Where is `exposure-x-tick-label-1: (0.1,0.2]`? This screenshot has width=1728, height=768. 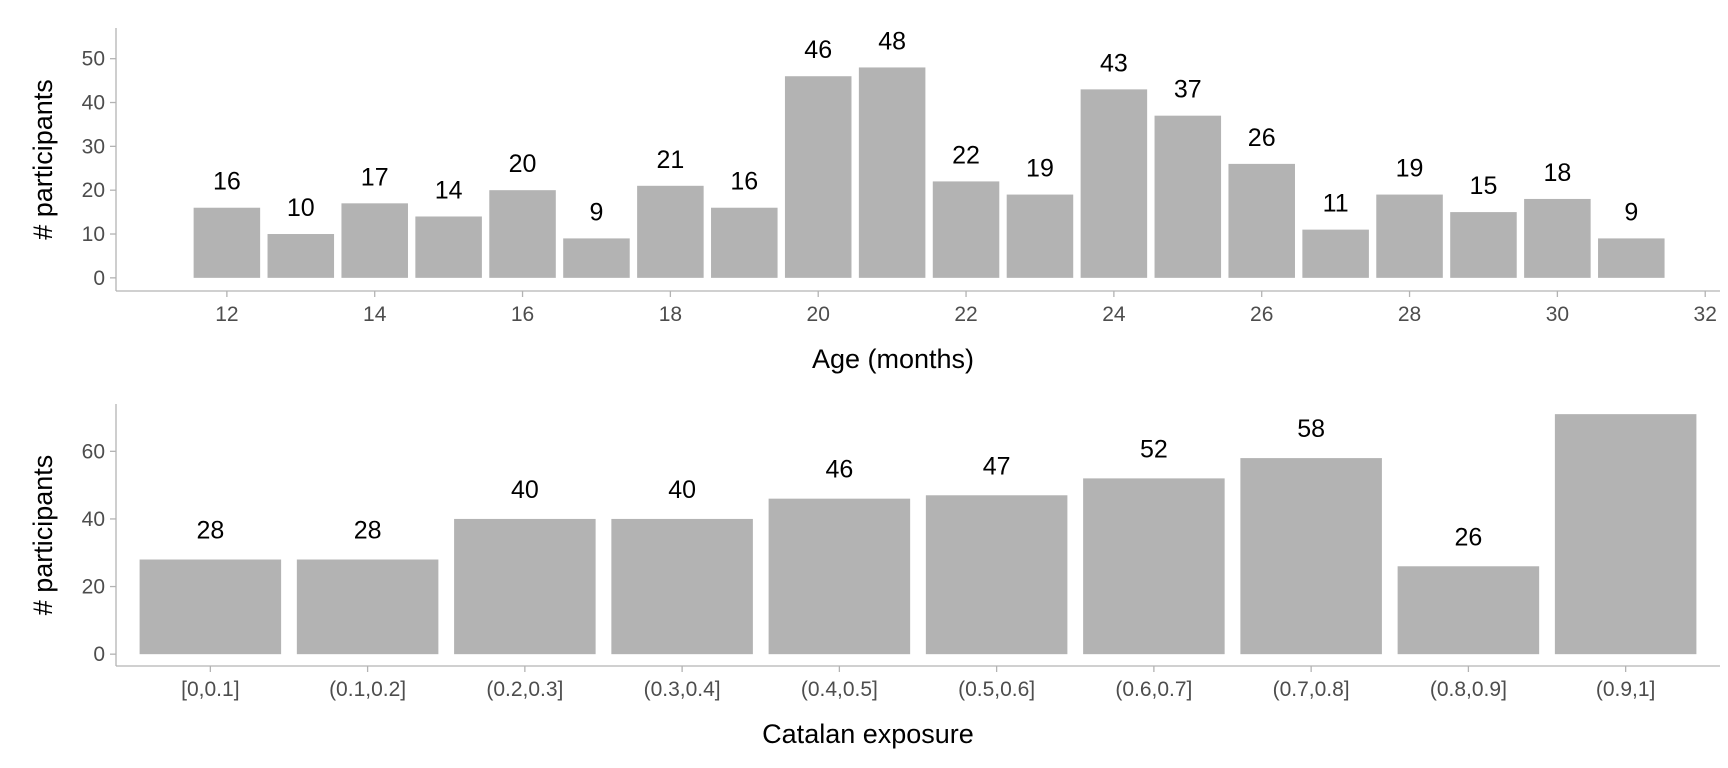
exposure-x-tick-label-1: (0.1,0.2] is located at coordinates (367, 689).